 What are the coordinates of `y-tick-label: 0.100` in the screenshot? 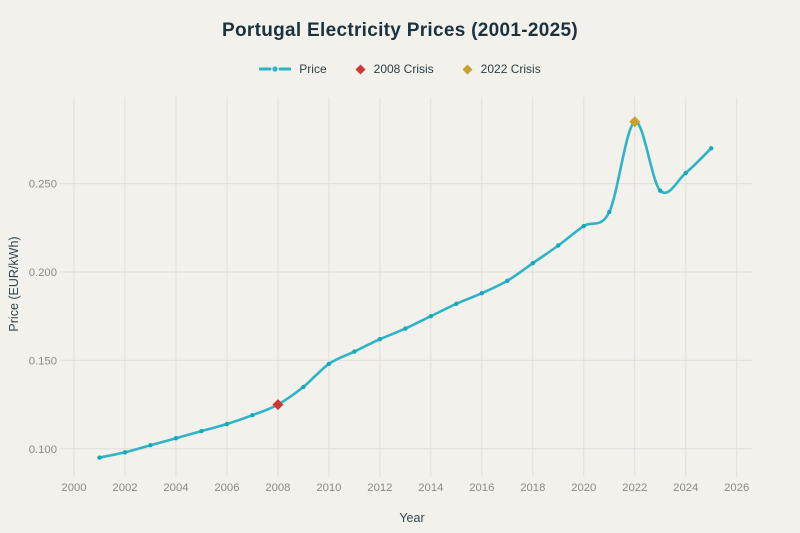 It's located at (43, 450).